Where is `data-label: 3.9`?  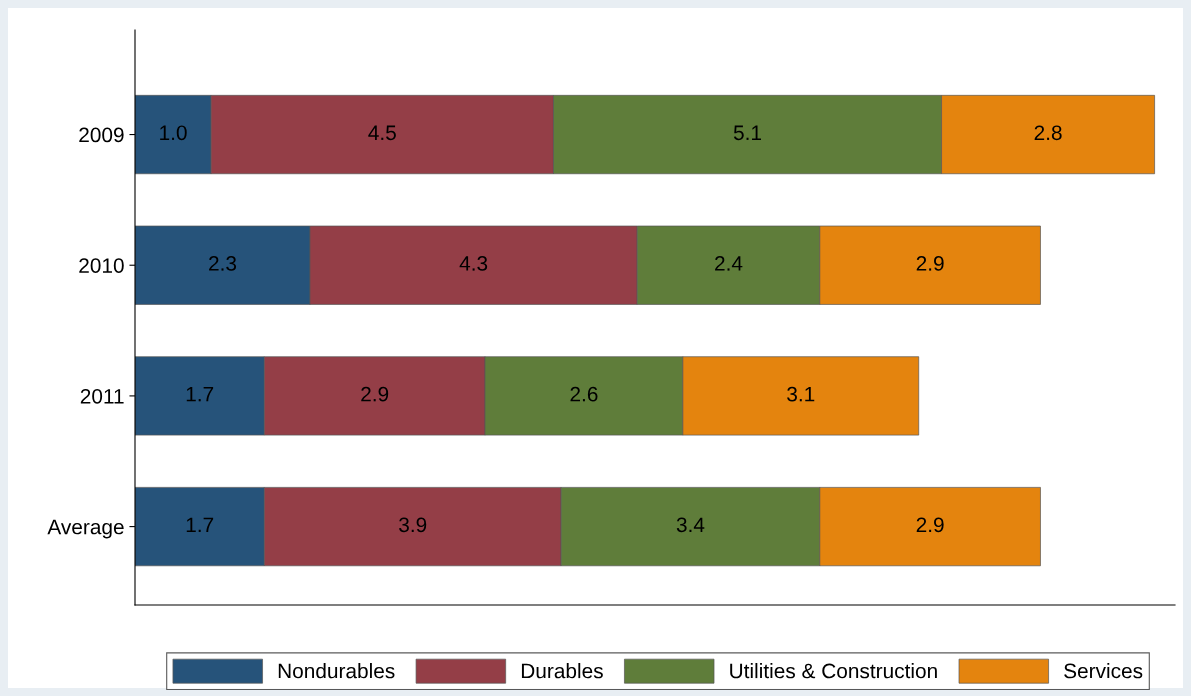
data-label: 3.9 is located at coordinates (413, 525).